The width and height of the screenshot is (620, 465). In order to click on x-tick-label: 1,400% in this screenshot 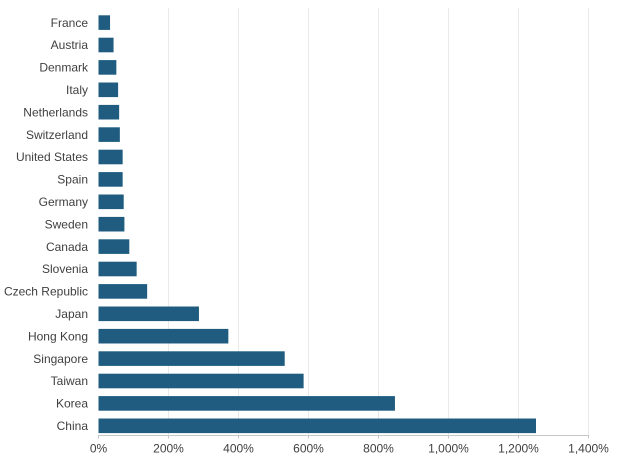, I will do `click(588, 449)`.